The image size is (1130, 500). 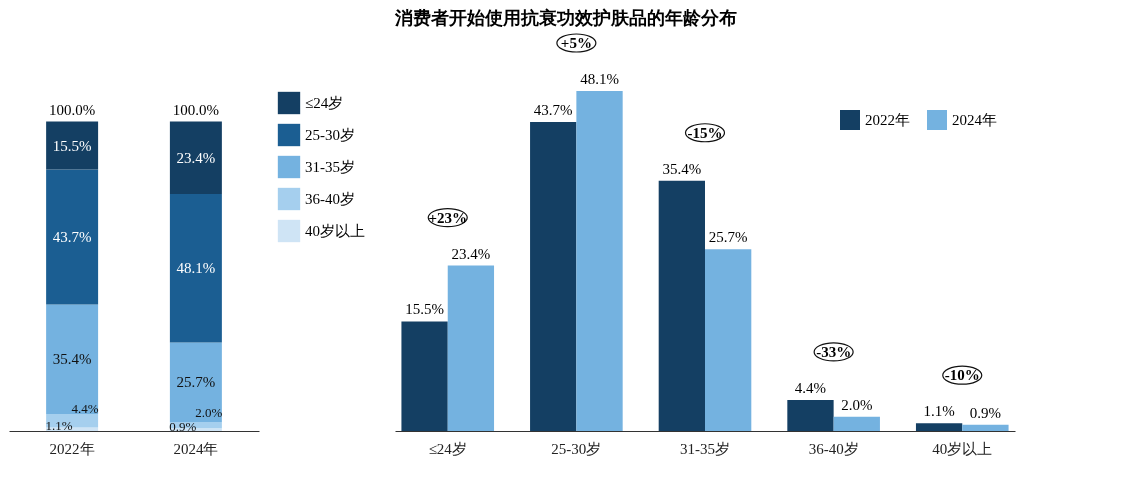 What do you see at coordinates (887, 120) in the screenshot?
I see `legend-label: 2022年` at bounding box center [887, 120].